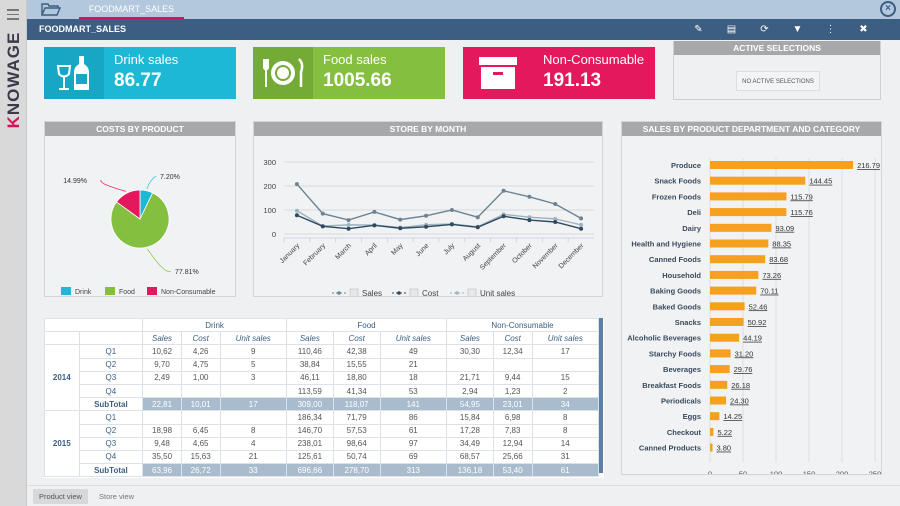 The width and height of the screenshot is (900, 506). I want to click on category-label: Beverages, so click(682, 369).